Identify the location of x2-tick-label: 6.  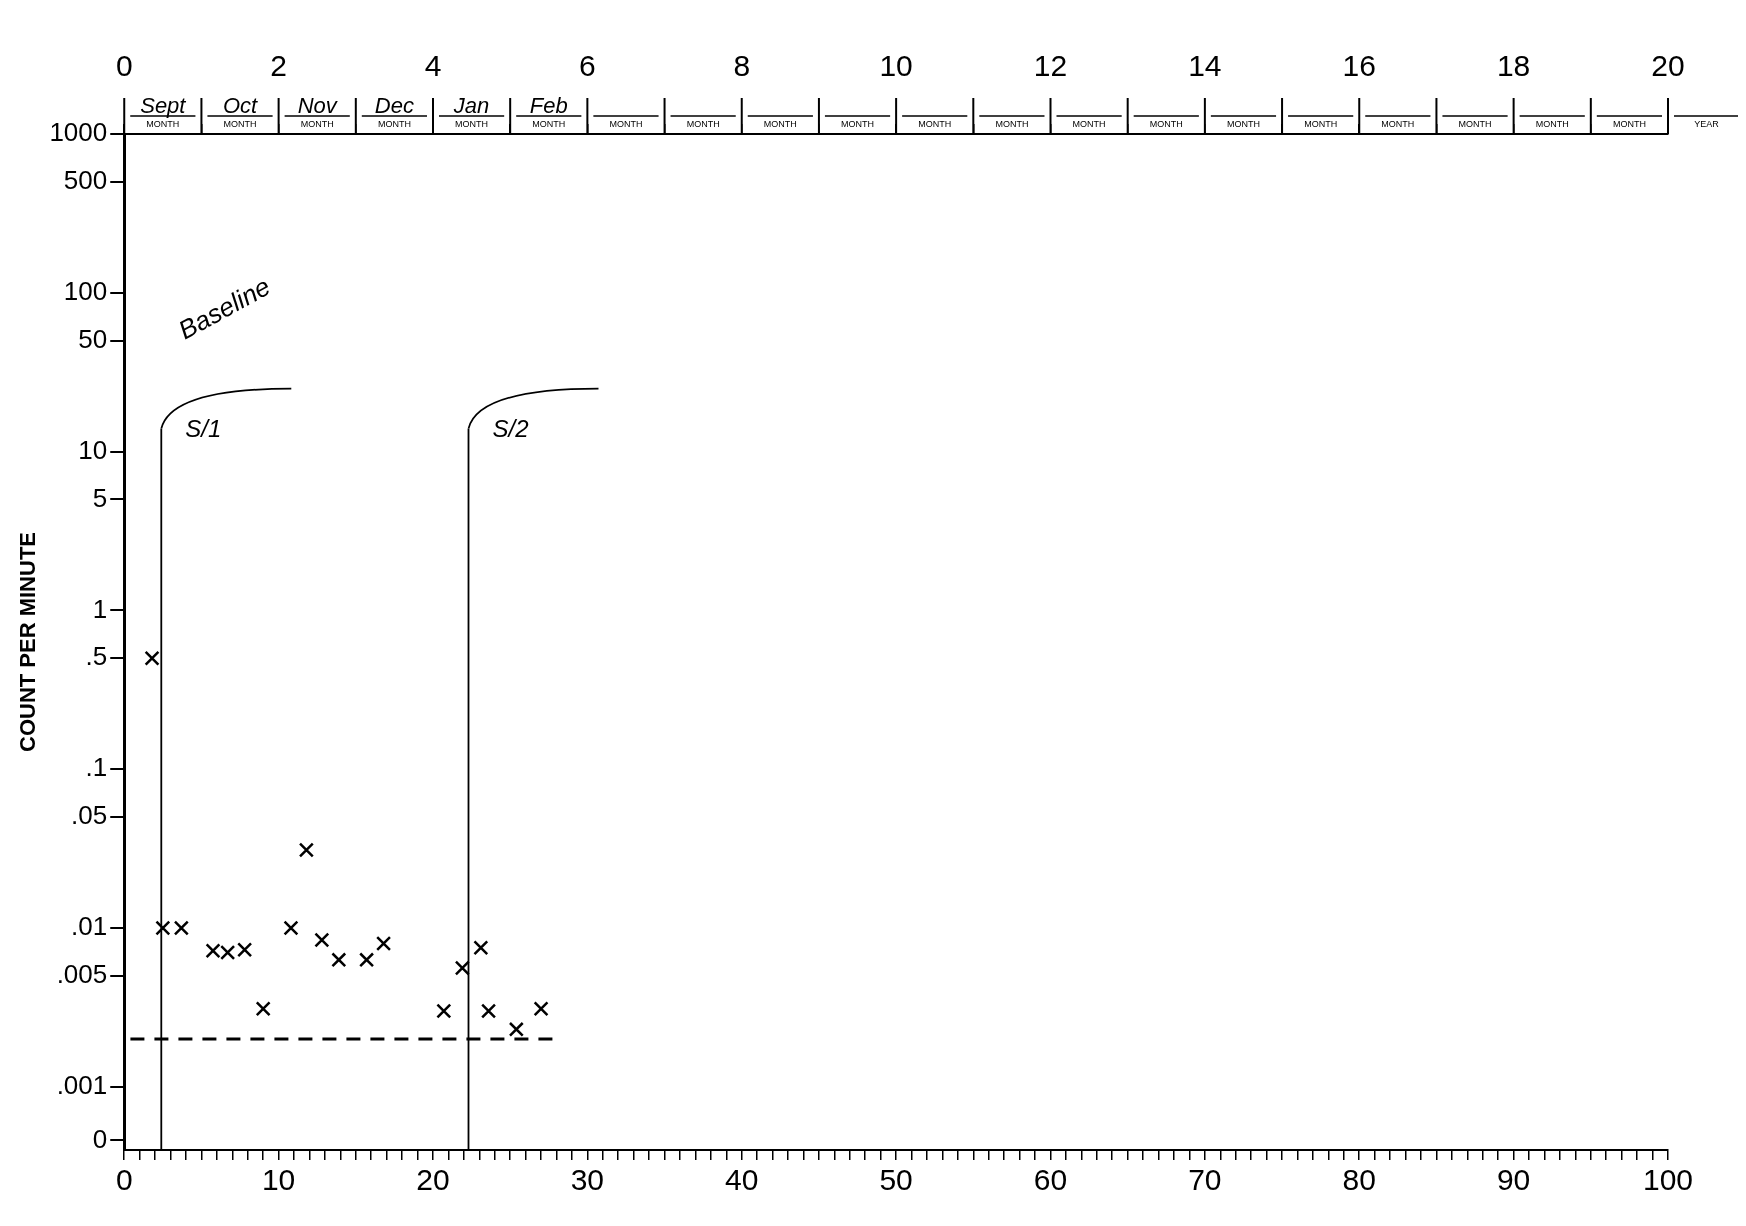
(587, 66).